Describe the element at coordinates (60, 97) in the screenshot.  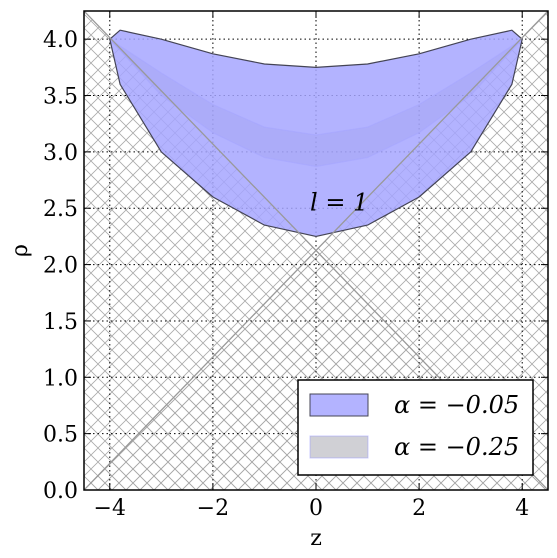
I see `y-tick-label: 3.5` at that location.